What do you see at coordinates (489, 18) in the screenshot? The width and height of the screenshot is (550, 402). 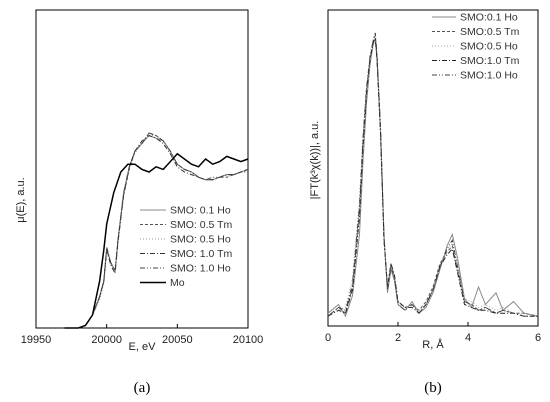 I see `legend-entry: SMO:0.1 Ho` at bounding box center [489, 18].